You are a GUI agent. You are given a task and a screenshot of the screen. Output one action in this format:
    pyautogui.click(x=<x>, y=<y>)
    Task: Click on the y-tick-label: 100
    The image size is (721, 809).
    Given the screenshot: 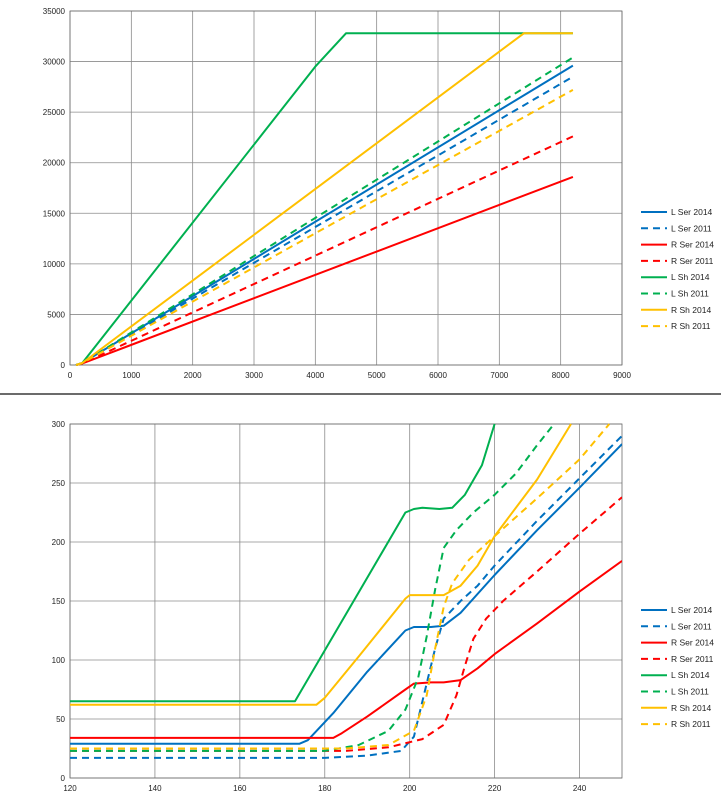 What is the action you would take?
    pyautogui.click(x=59, y=660)
    